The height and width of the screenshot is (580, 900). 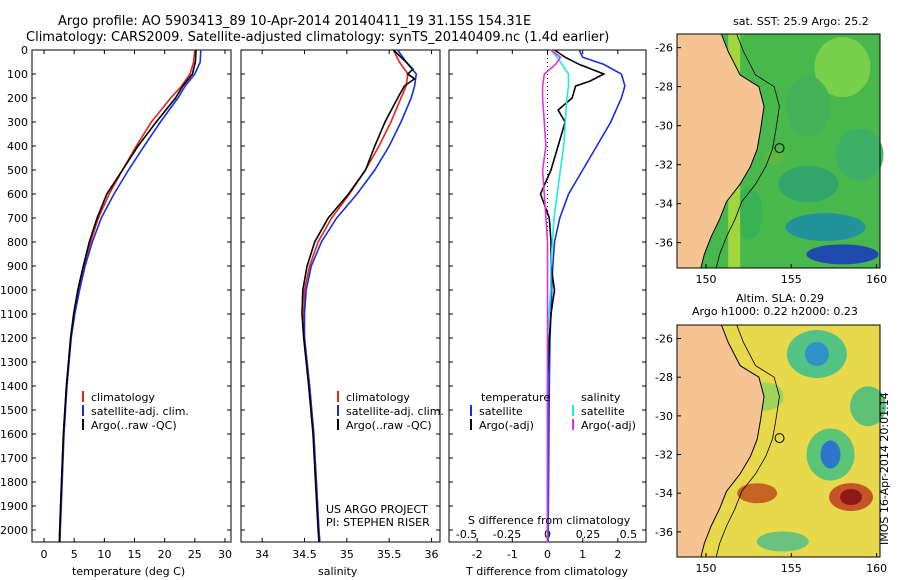 What do you see at coordinates (775, 311) in the screenshot?
I see `sla-map-subtitle: Argo h1000: 0.22 h2000: 0.23` at bounding box center [775, 311].